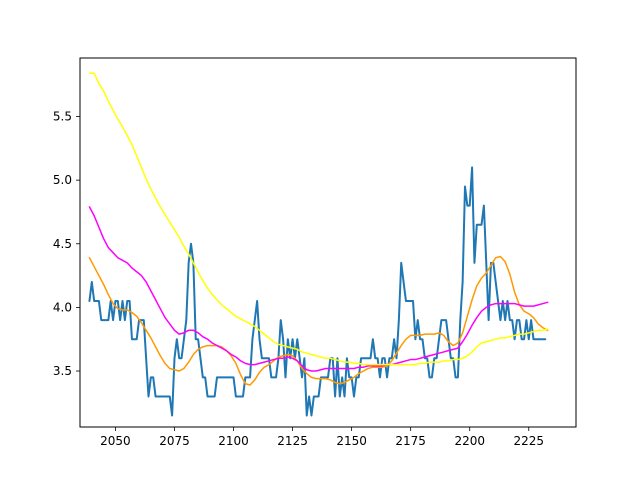  What do you see at coordinates (62, 244) in the screenshot?
I see `y-tick-label: 4.5` at bounding box center [62, 244].